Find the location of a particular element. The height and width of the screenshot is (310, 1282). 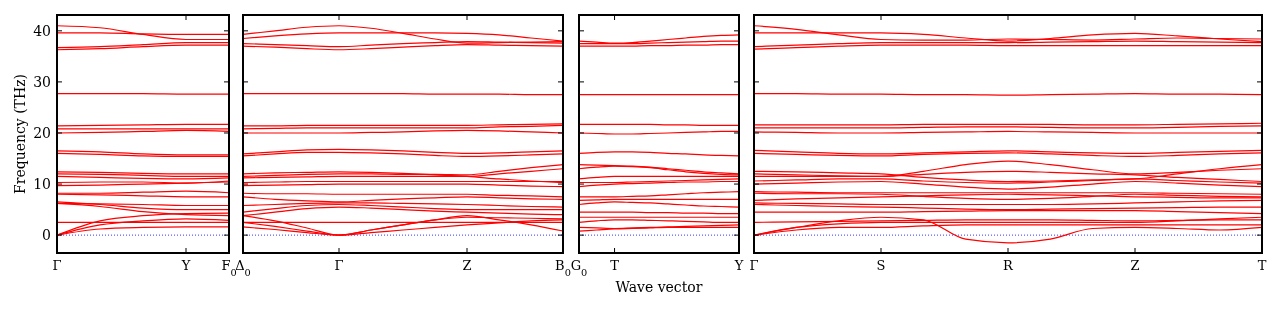

x-tick-label: F$_{0}$ is located at coordinates (229, 268).